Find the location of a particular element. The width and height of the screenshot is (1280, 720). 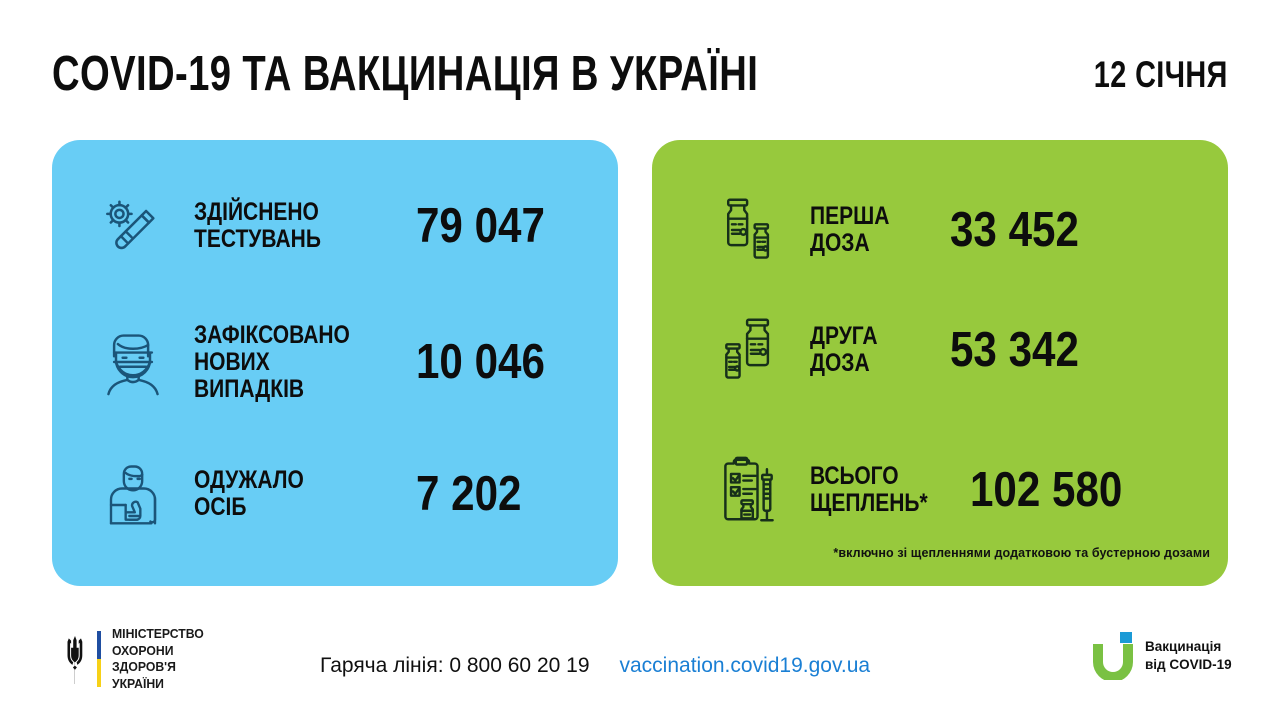

flag-divider is located at coordinates (99, 659).